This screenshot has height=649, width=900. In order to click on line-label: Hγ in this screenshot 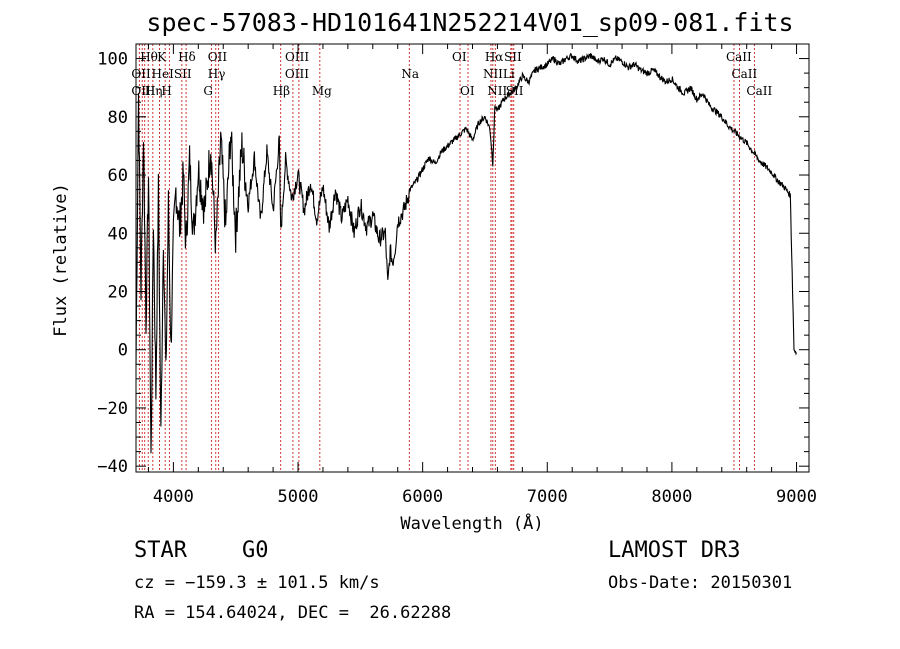, I will do `click(217, 74)`.